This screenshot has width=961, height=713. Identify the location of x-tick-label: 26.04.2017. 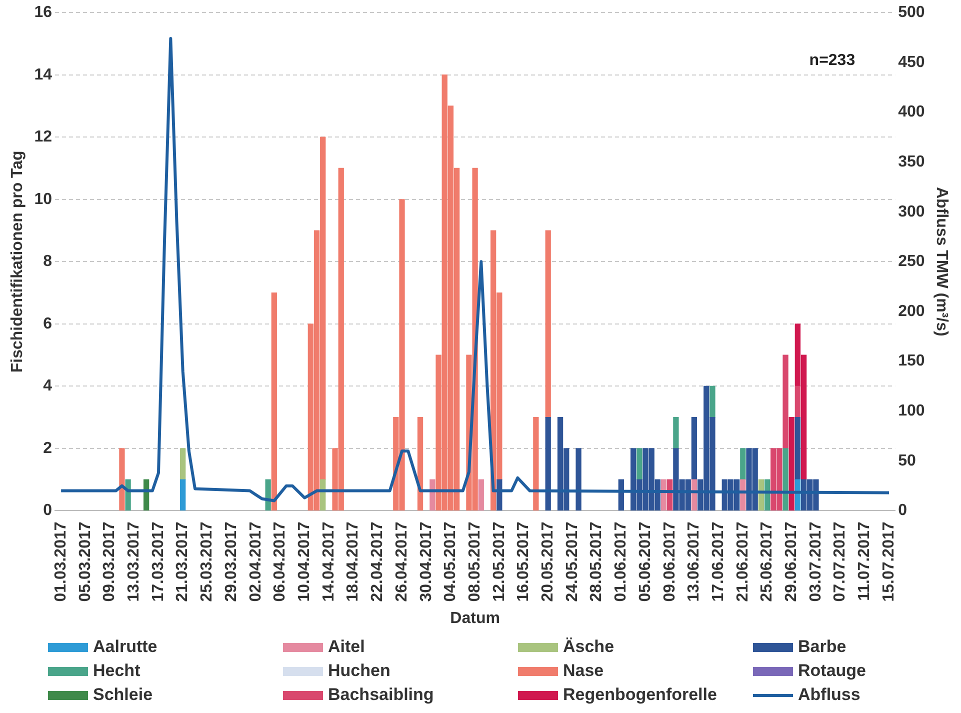
(401, 562).